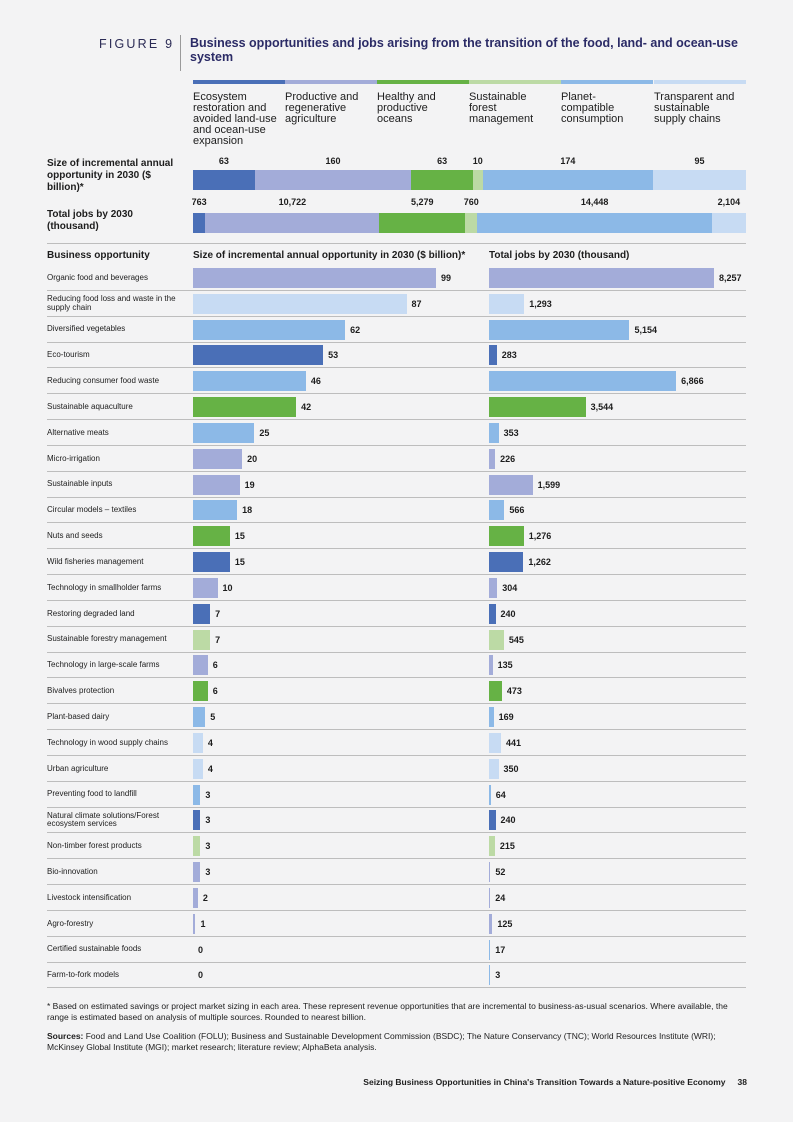  Describe the element at coordinates (292, 223) in the screenshot. I see `summary-jobs-segment-productive` at that location.